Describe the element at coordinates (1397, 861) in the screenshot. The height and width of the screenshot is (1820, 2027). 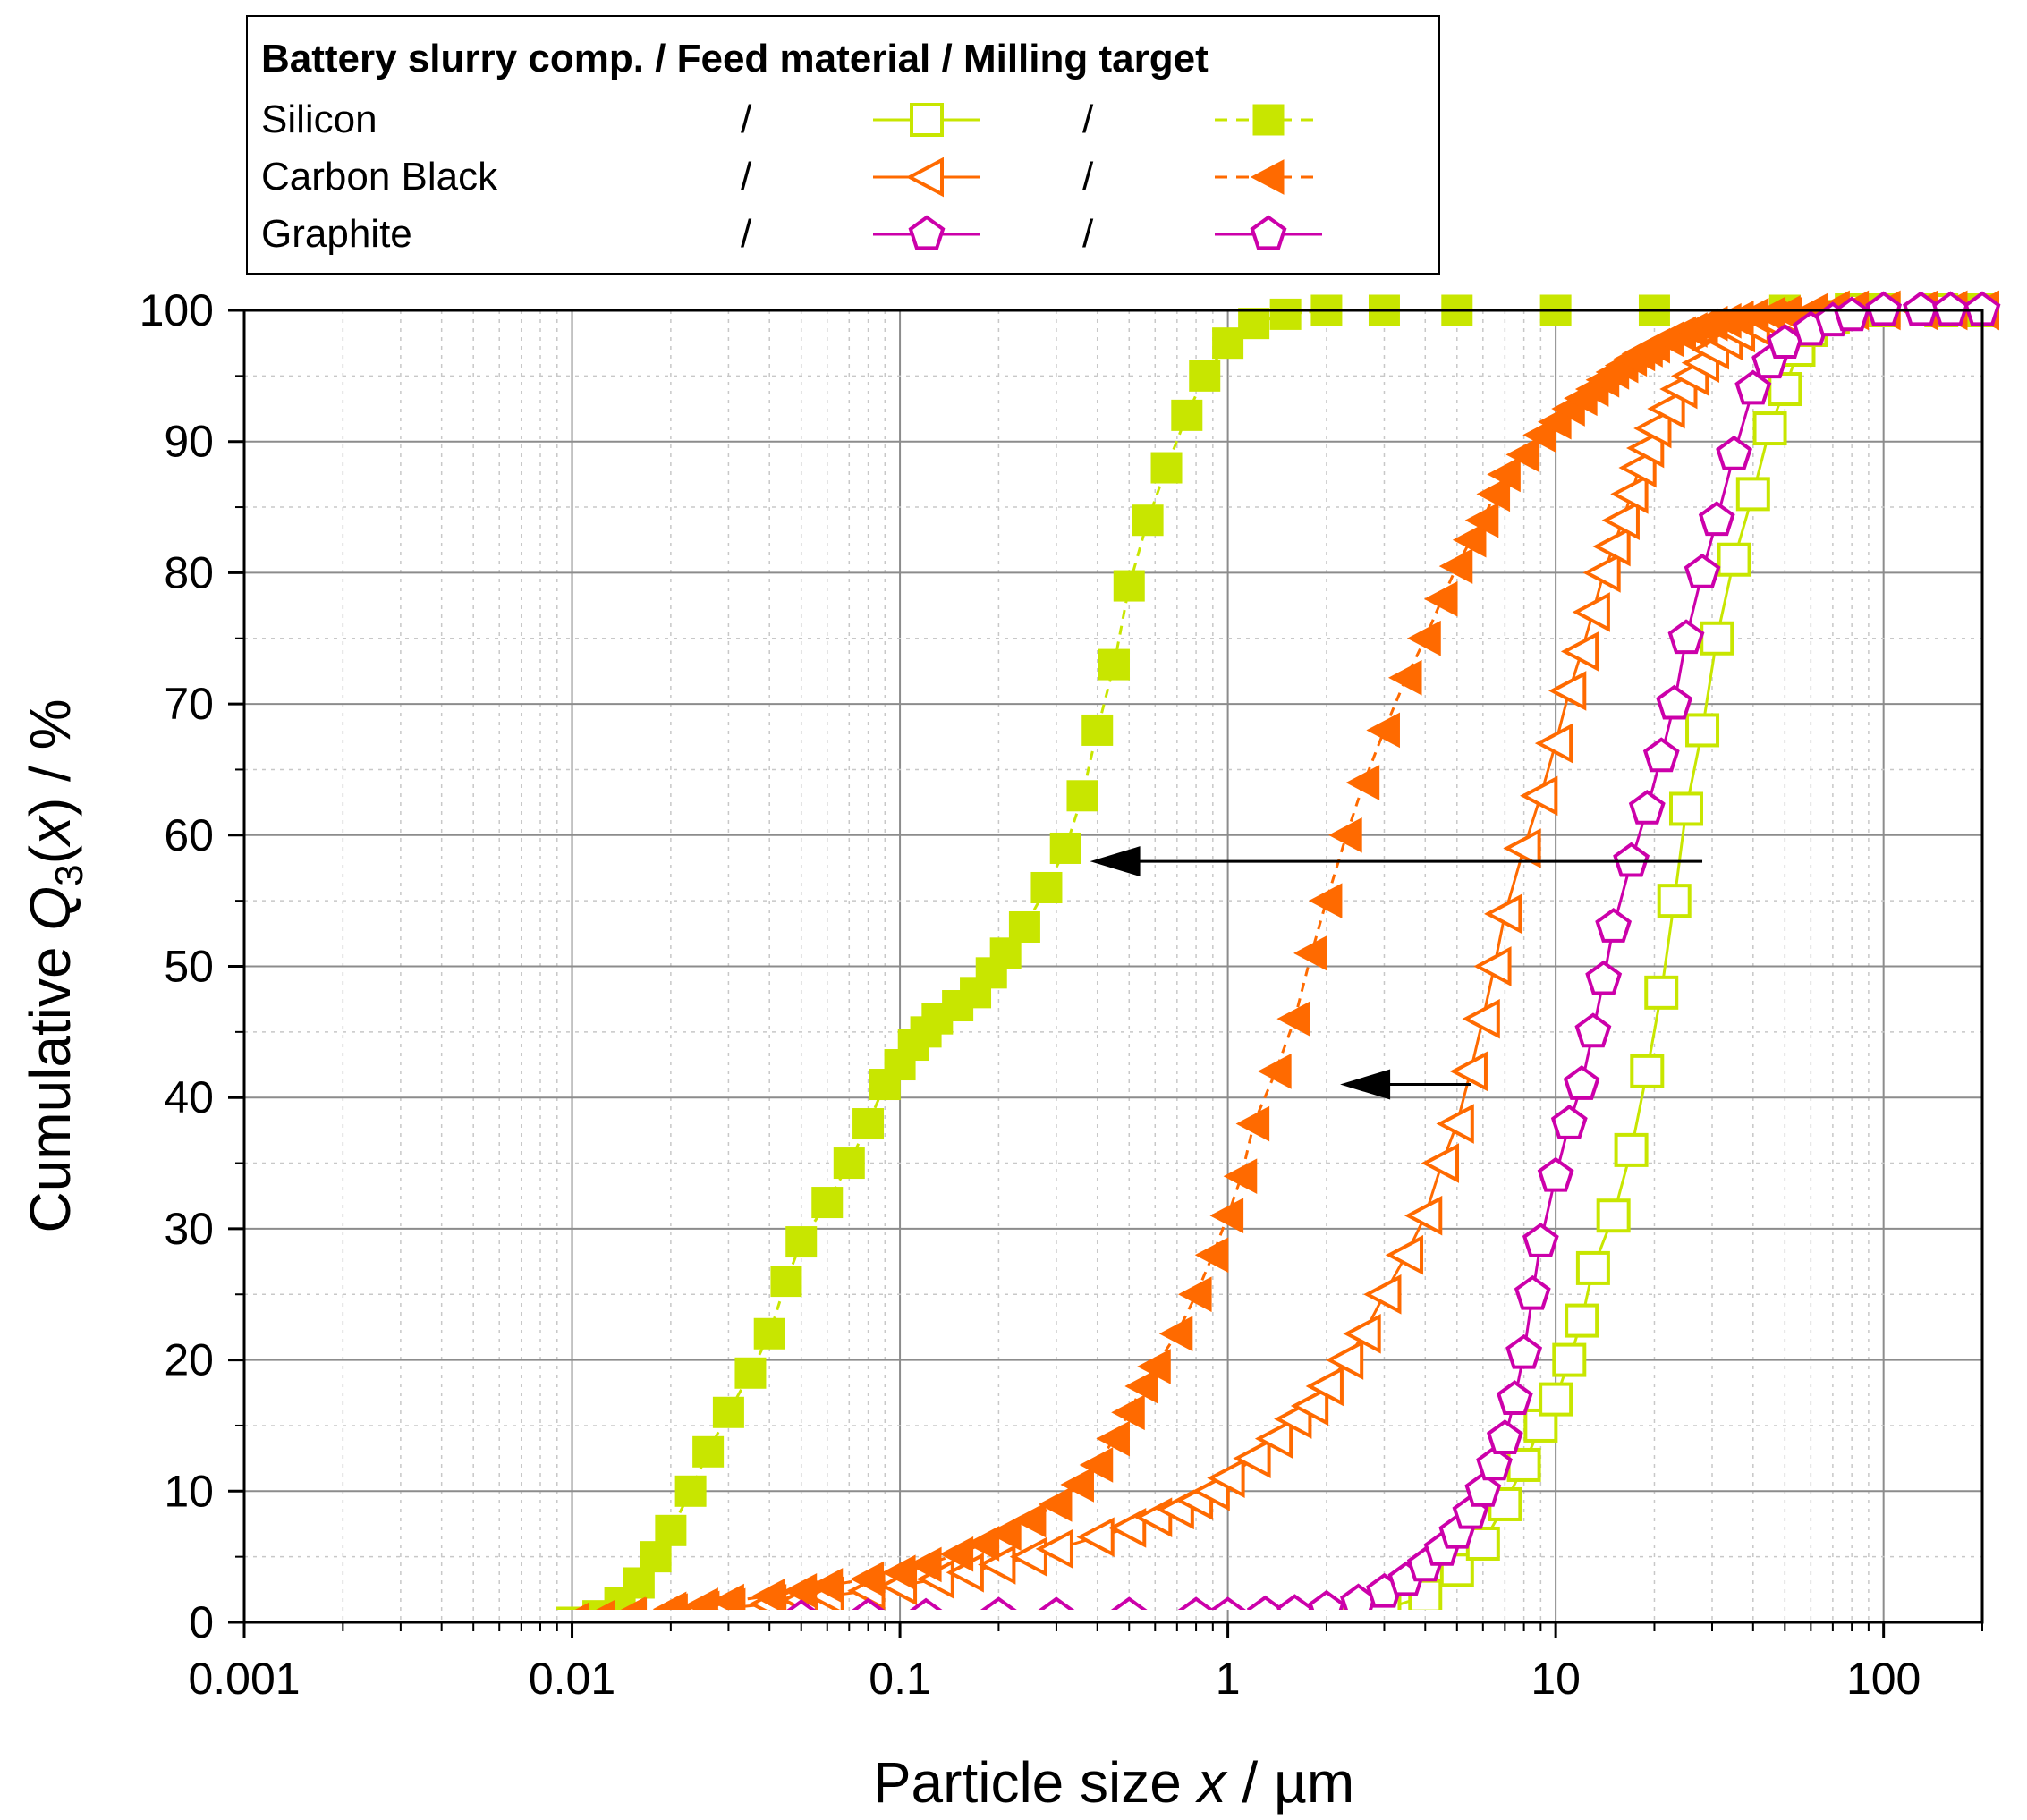
I see `annotation-arrow` at that location.